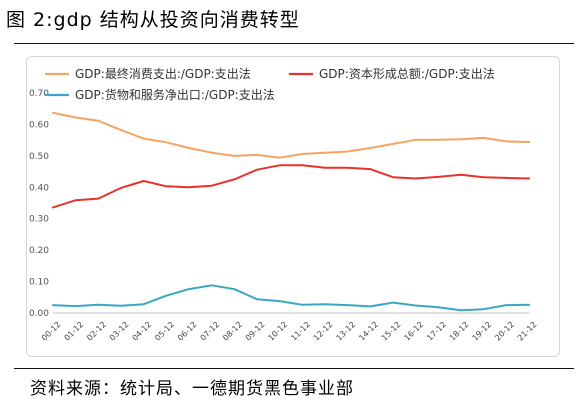 The image size is (584, 412). What do you see at coordinates (119, 331) in the screenshot?
I see `x-tick-label: 03-12` at bounding box center [119, 331].